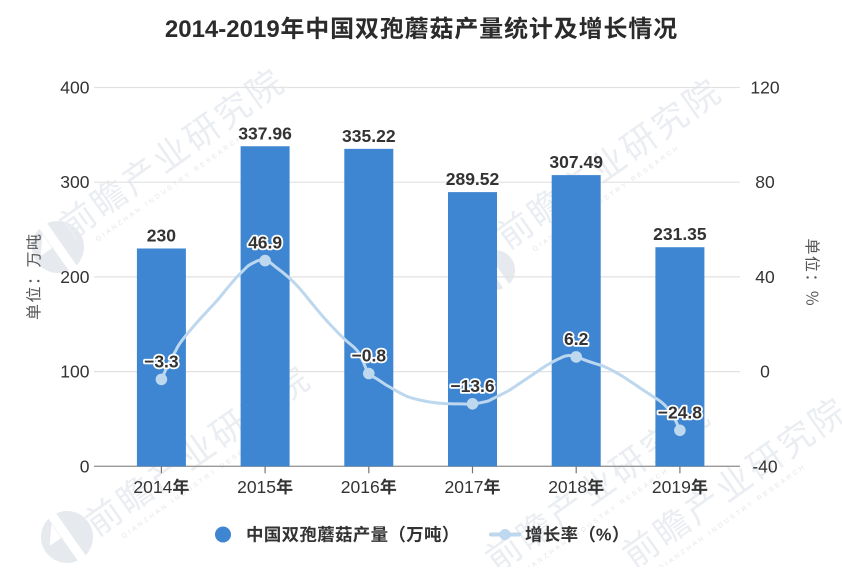 The height and width of the screenshot is (572, 842). What do you see at coordinates (473, 179) in the screenshot?
I see `svg-text: 289.52` at bounding box center [473, 179].